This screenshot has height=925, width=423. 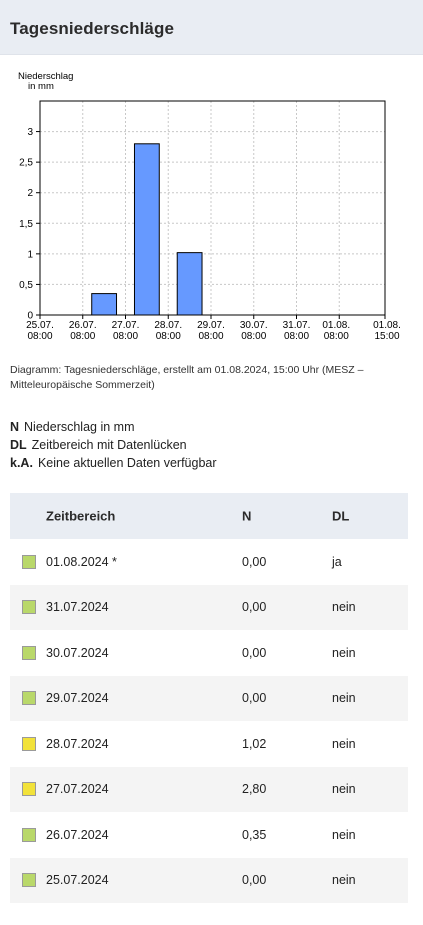 I want to click on table-header: Zeitbereich N DL, so click(x=209, y=516).